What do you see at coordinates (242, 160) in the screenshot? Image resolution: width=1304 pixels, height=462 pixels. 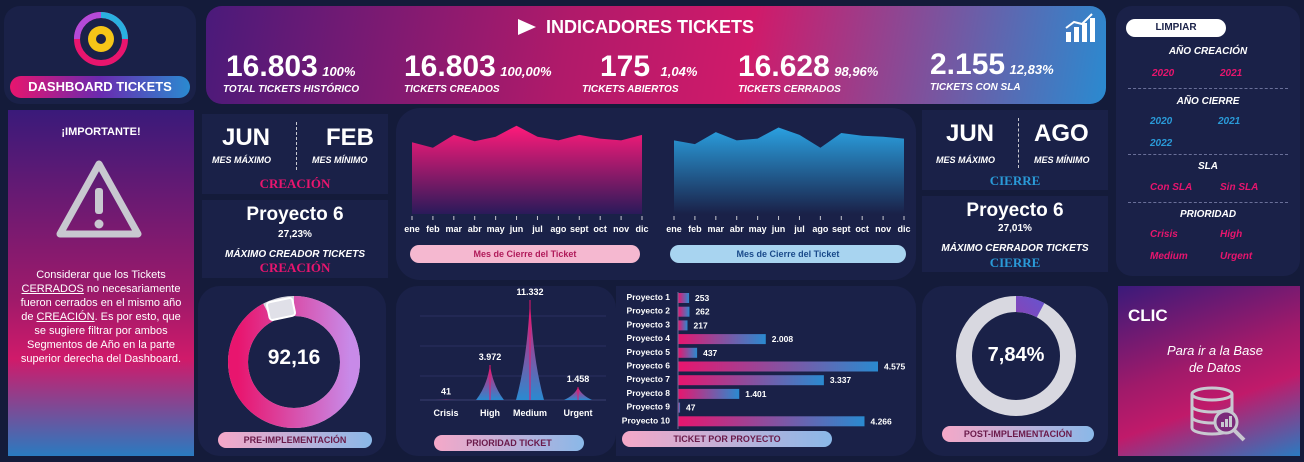 I see `creacion-max-label: MES MÁXIMO` at bounding box center [242, 160].